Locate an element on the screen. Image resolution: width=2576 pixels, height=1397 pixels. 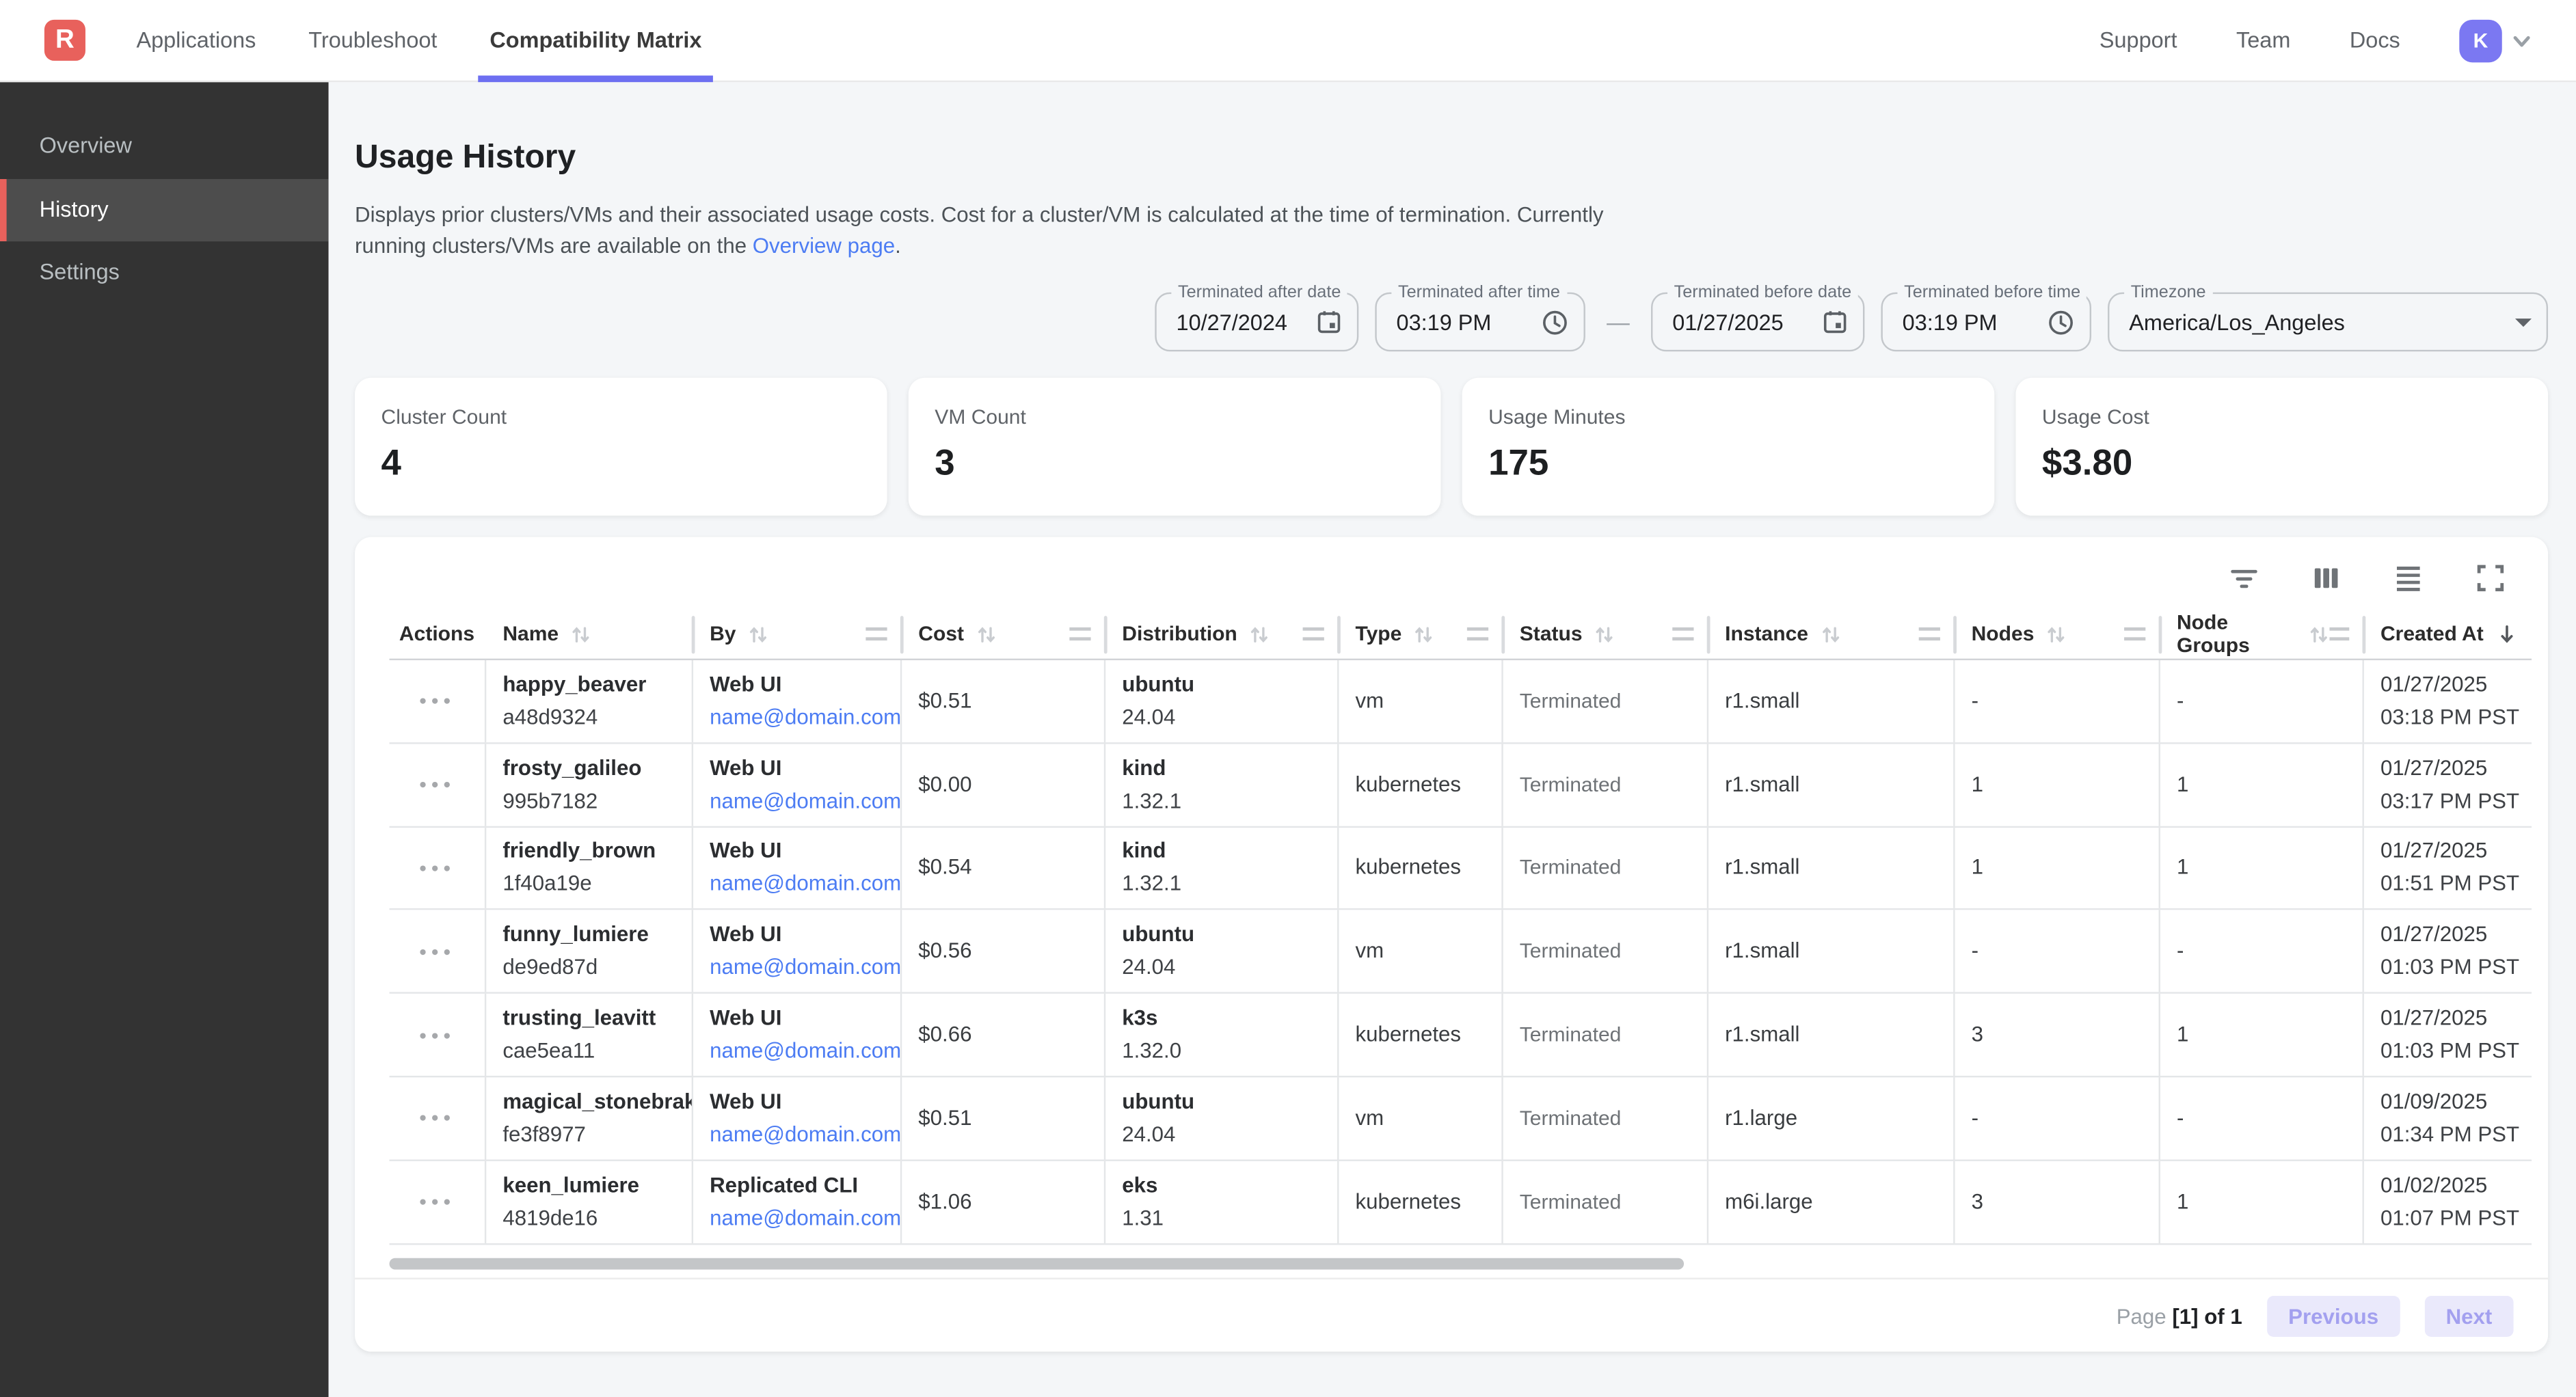
nav-item-troubleshoot: Troubleshoot is located at coordinates (373, 39).